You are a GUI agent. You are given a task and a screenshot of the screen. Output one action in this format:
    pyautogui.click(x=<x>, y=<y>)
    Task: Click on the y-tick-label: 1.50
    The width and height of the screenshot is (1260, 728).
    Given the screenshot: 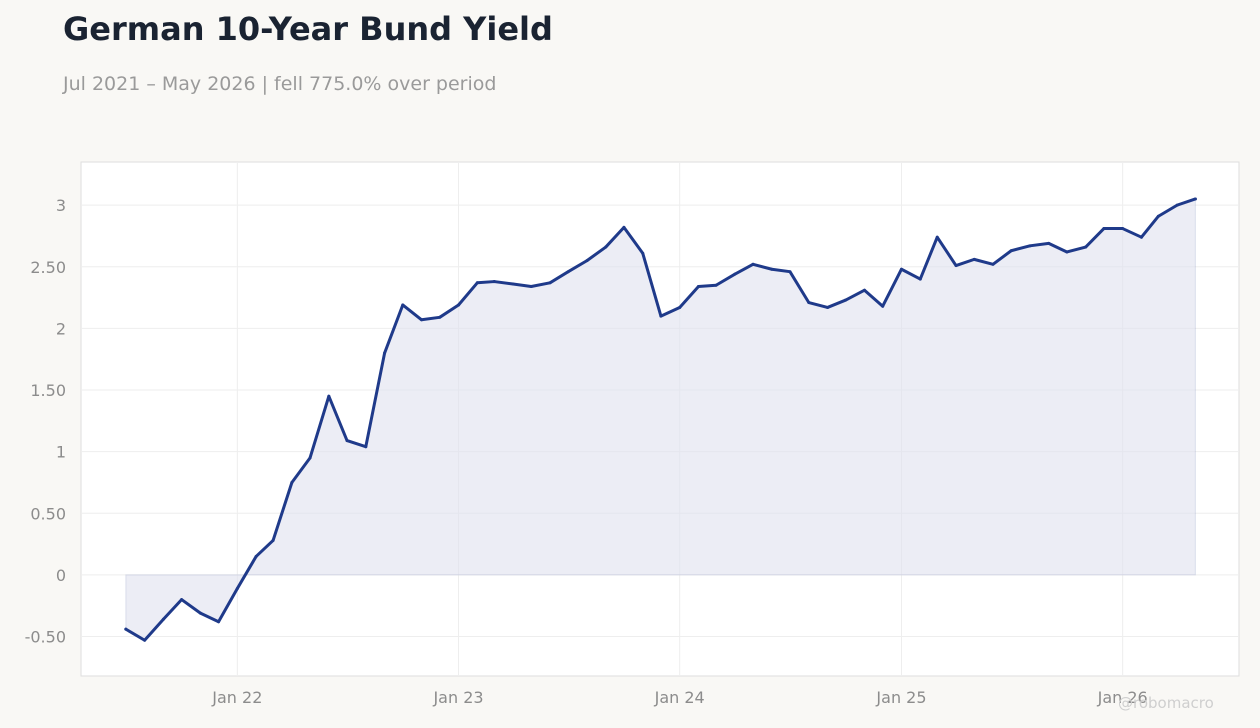 What is the action you would take?
    pyautogui.click(x=48, y=390)
    